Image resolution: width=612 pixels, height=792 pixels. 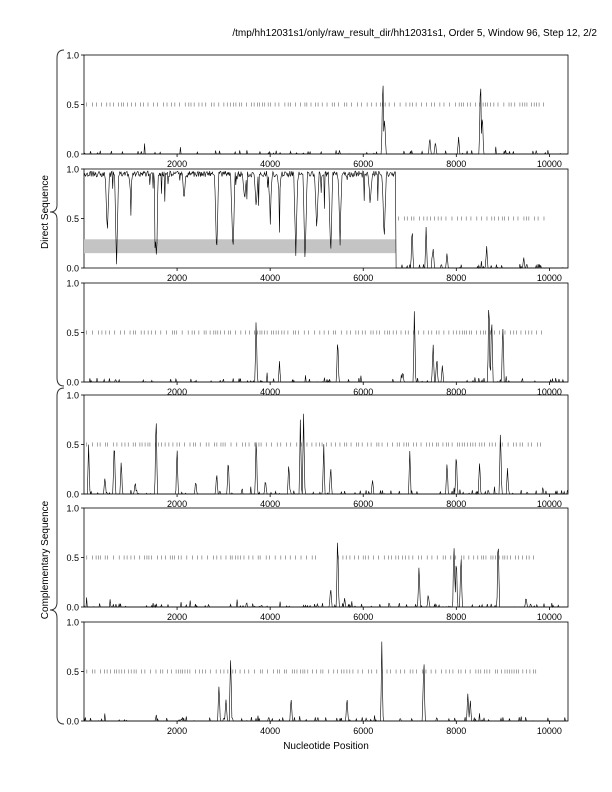 What do you see at coordinates (45, 212) in the screenshot?
I see `direct-sequence-label: Direct Sequence` at bounding box center [45, 212].